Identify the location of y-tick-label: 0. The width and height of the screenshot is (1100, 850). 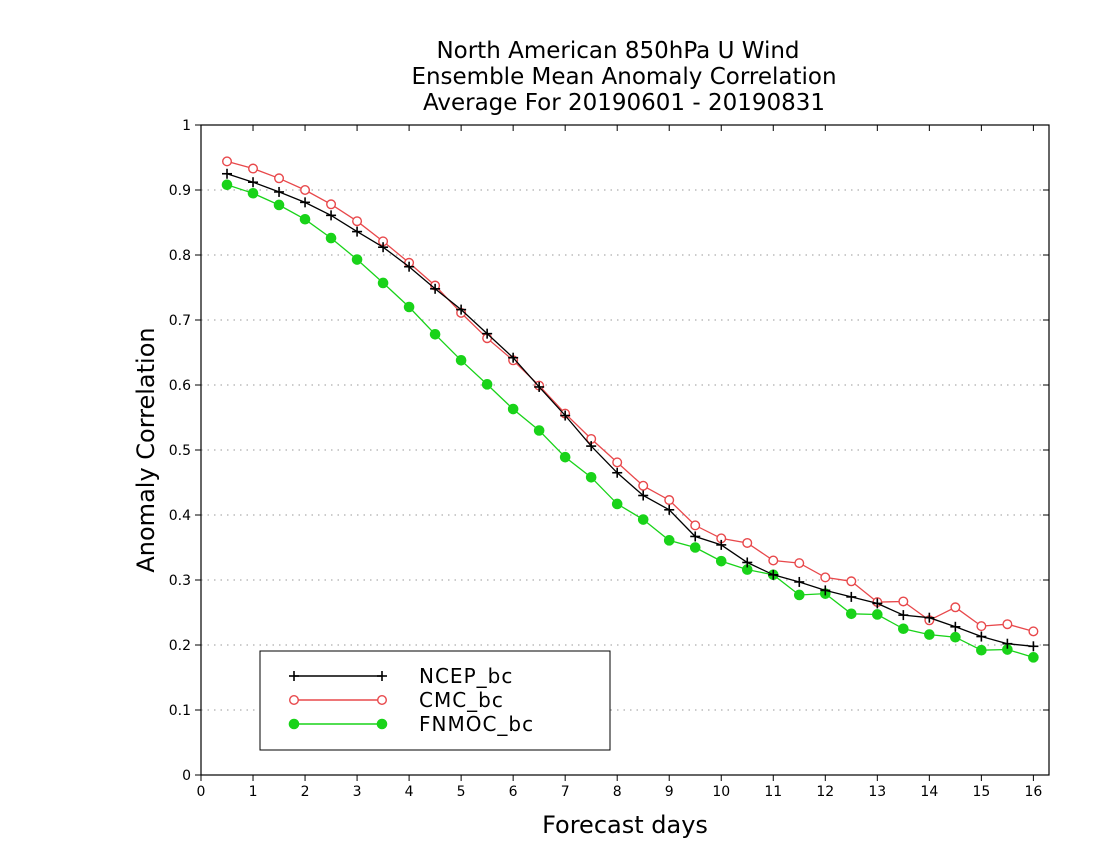
(186, 776).